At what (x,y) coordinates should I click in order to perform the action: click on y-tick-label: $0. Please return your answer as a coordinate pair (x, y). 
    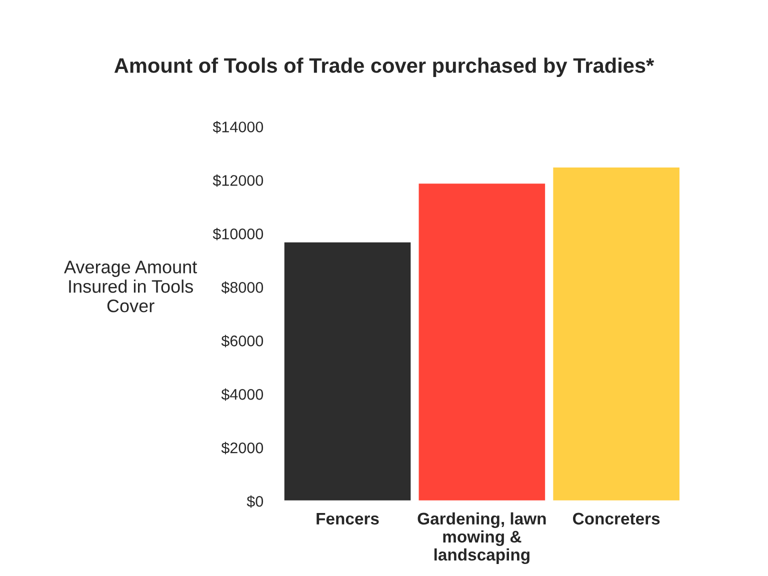
    Looking at the image, I should click on (255, 501).